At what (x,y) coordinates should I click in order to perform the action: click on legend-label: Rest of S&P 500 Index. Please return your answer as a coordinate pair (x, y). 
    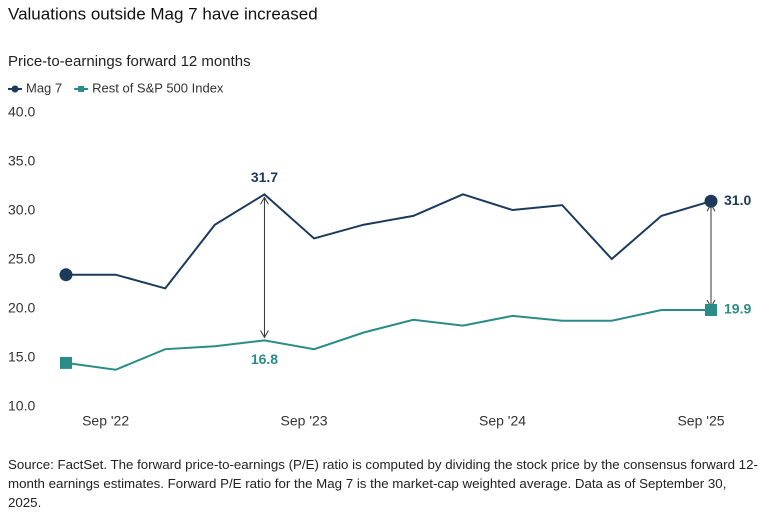
    Looking at the image, I should click on (158, 87).